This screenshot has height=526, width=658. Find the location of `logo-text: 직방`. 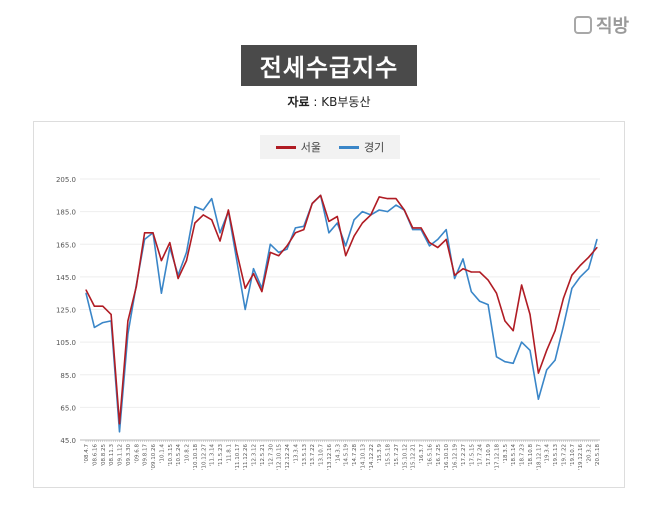

logo-text: 직방 is located at coordinates (613, 26).